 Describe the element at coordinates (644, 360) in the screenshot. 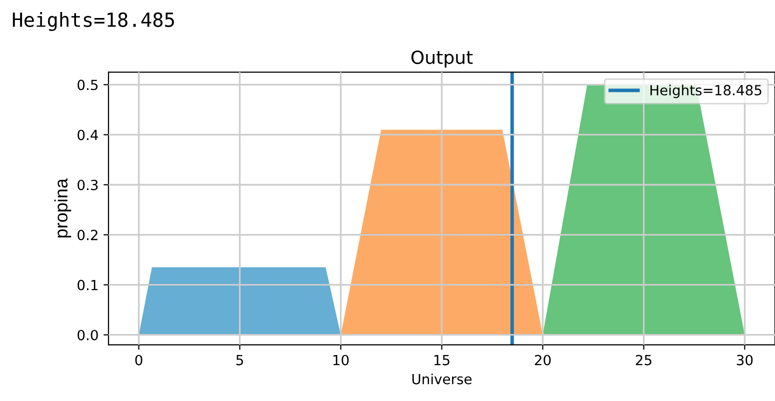

I see `x-tick-label: 25` at that location.